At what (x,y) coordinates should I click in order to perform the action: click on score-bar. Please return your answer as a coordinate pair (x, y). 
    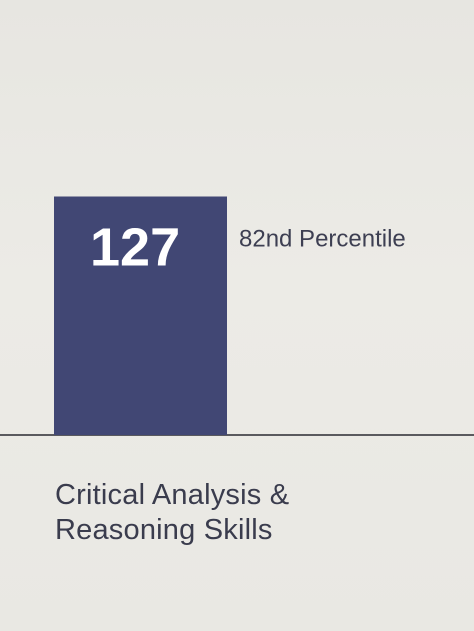
    Looking at the image, I should click on (140, 315).